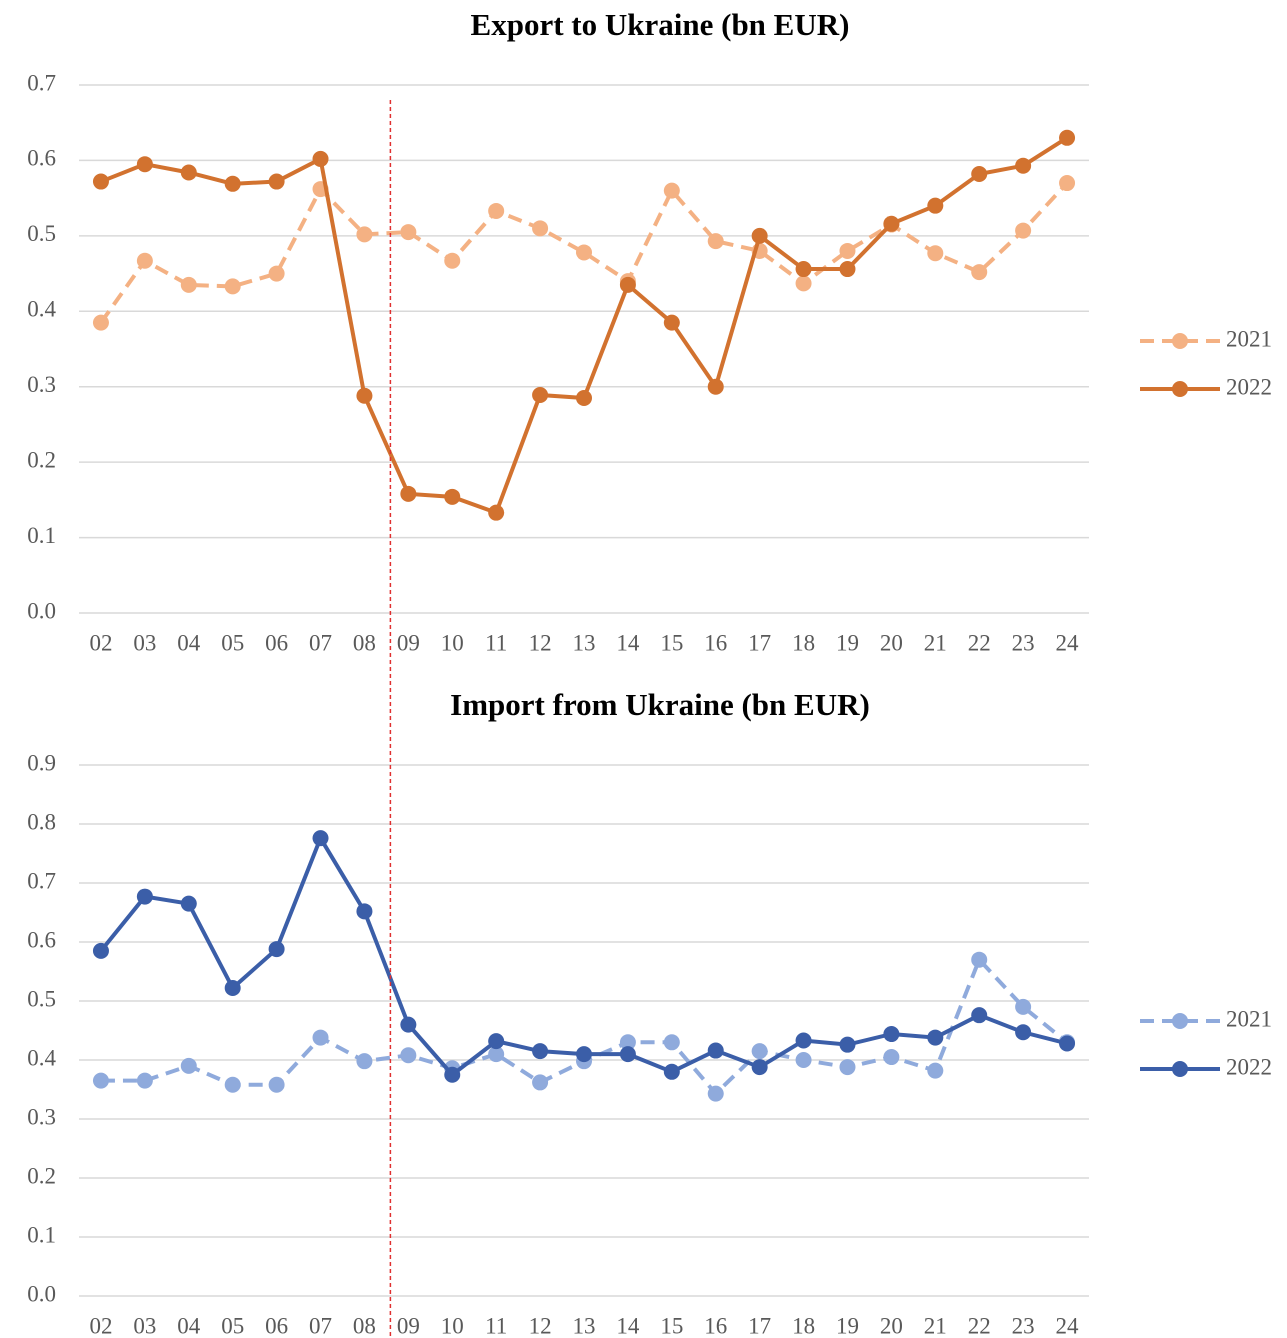 This screenshot has width=1287, height=1338. What do you see at coordinates (671, 1325) in the screenshot?
I see `x-tick-label: 15` at bounding box center [671, 1325].